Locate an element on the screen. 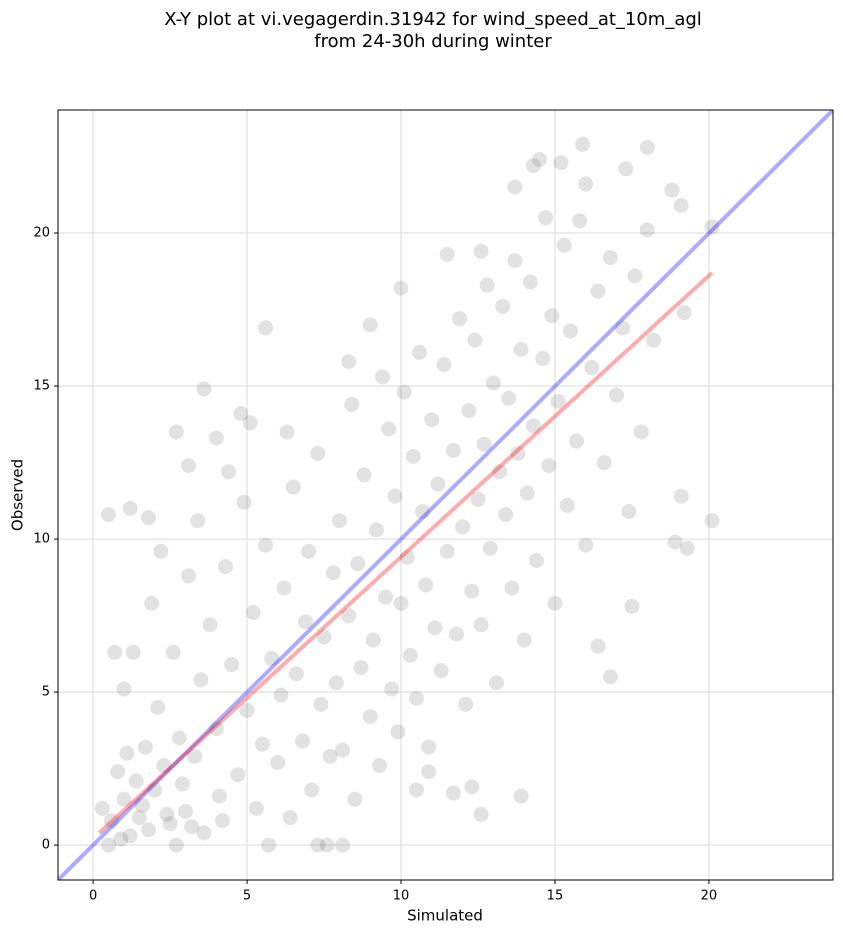  x-tick-label: 15 is located at coordinates (555, 896).